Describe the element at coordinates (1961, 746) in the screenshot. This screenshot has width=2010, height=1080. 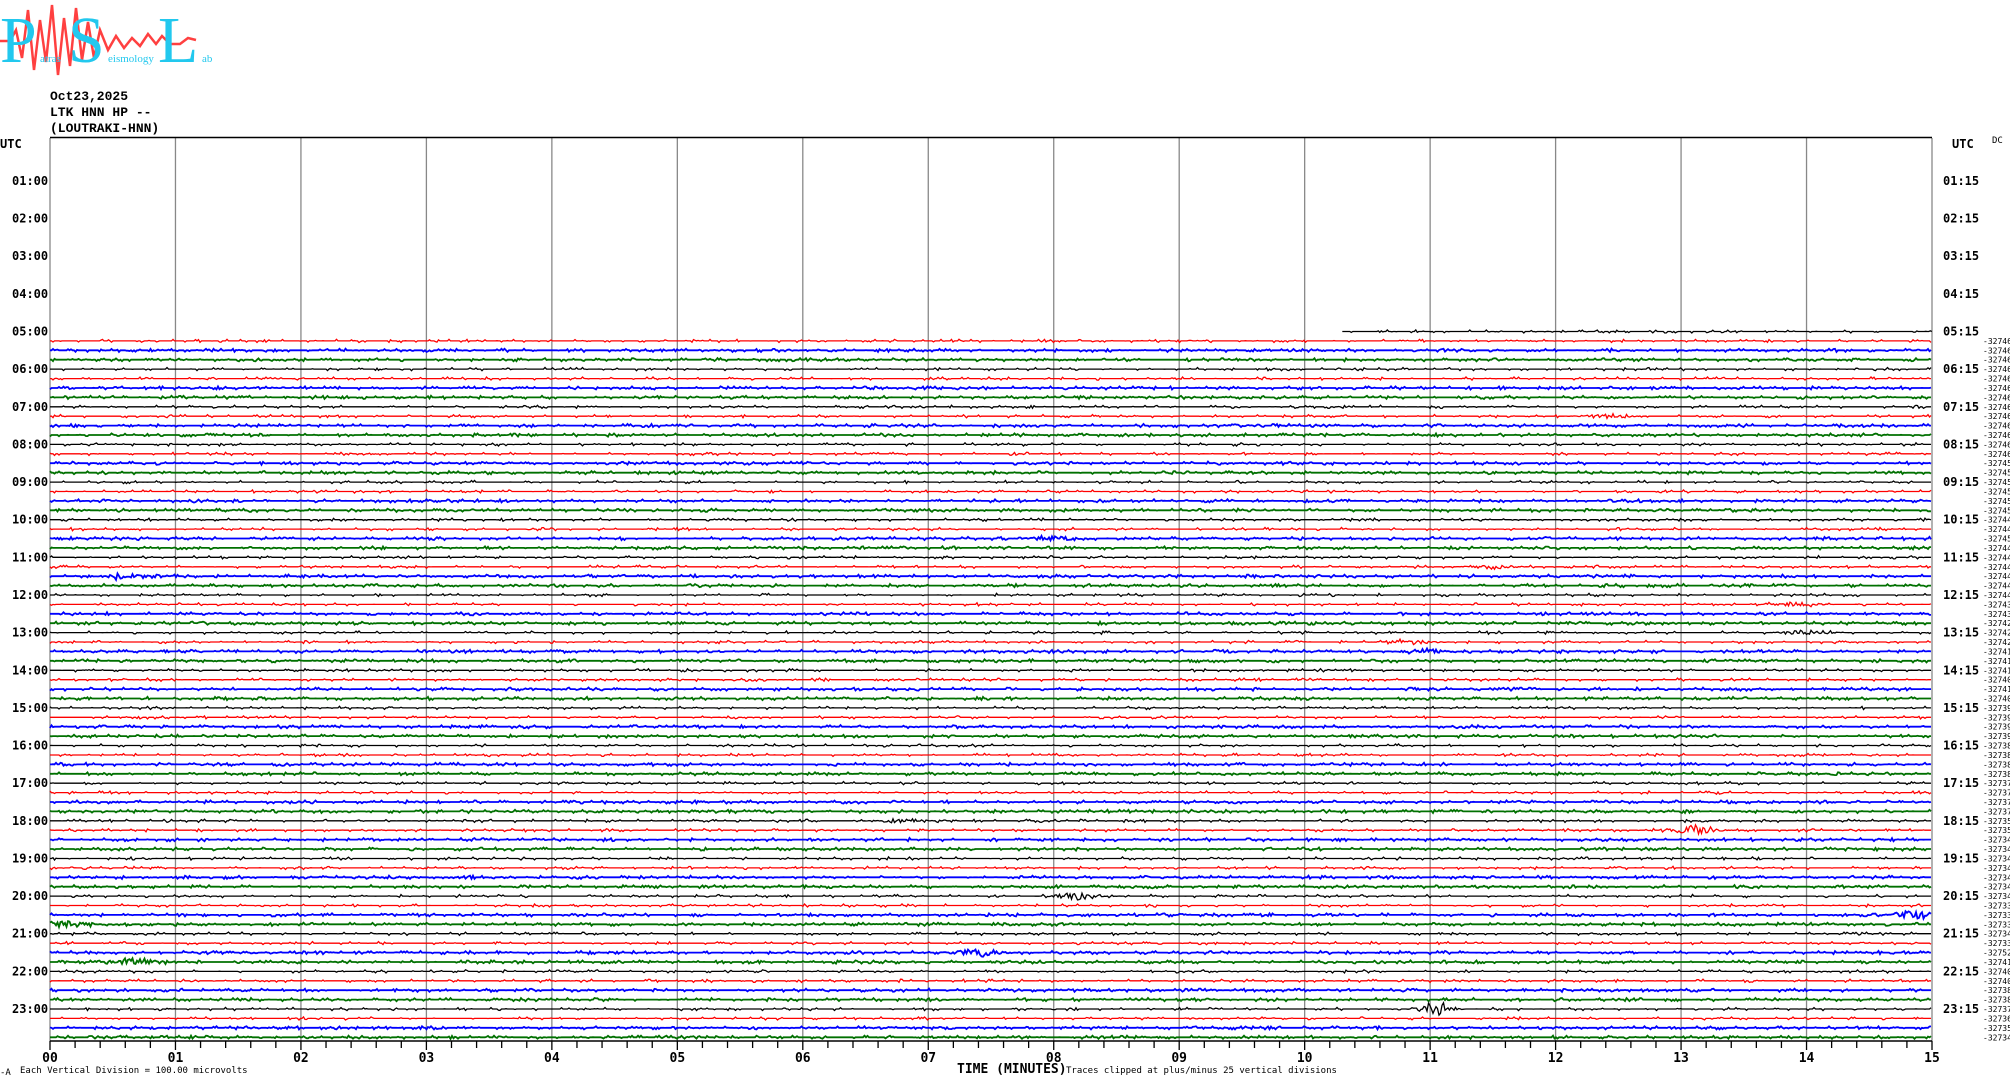
I see `right-hour-label: 16:15` at that location.